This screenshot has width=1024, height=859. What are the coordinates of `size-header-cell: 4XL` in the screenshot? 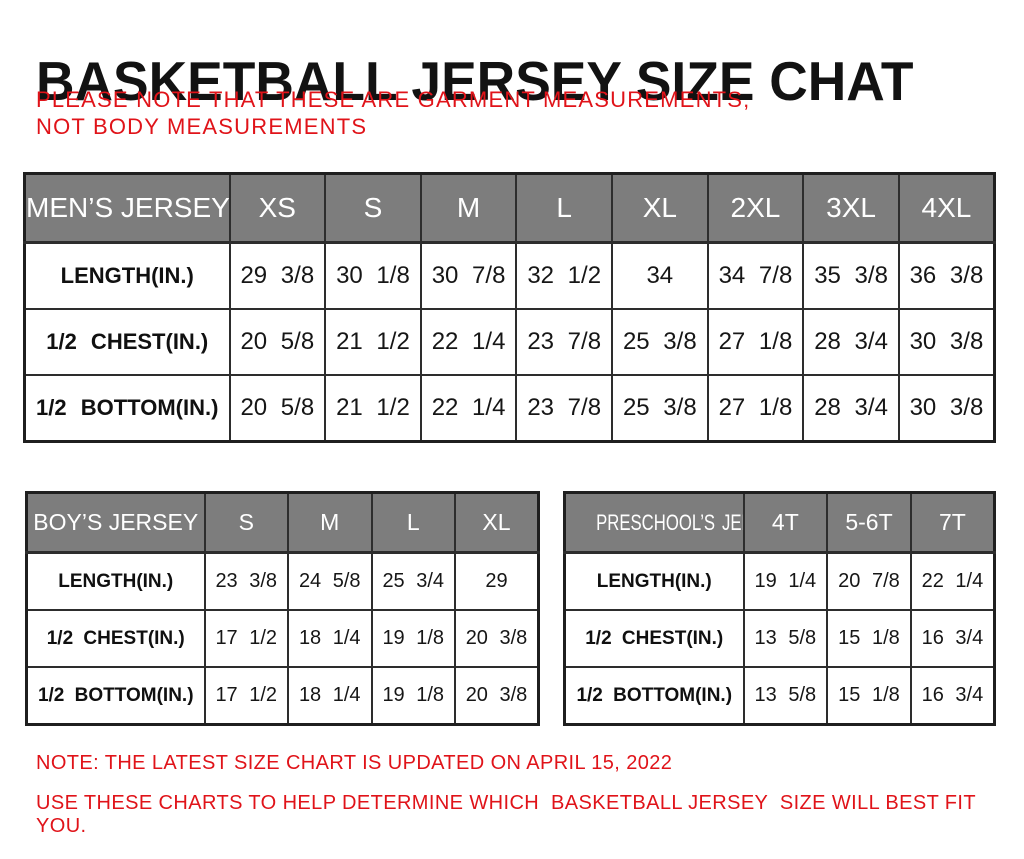 It's located at (946, 208).